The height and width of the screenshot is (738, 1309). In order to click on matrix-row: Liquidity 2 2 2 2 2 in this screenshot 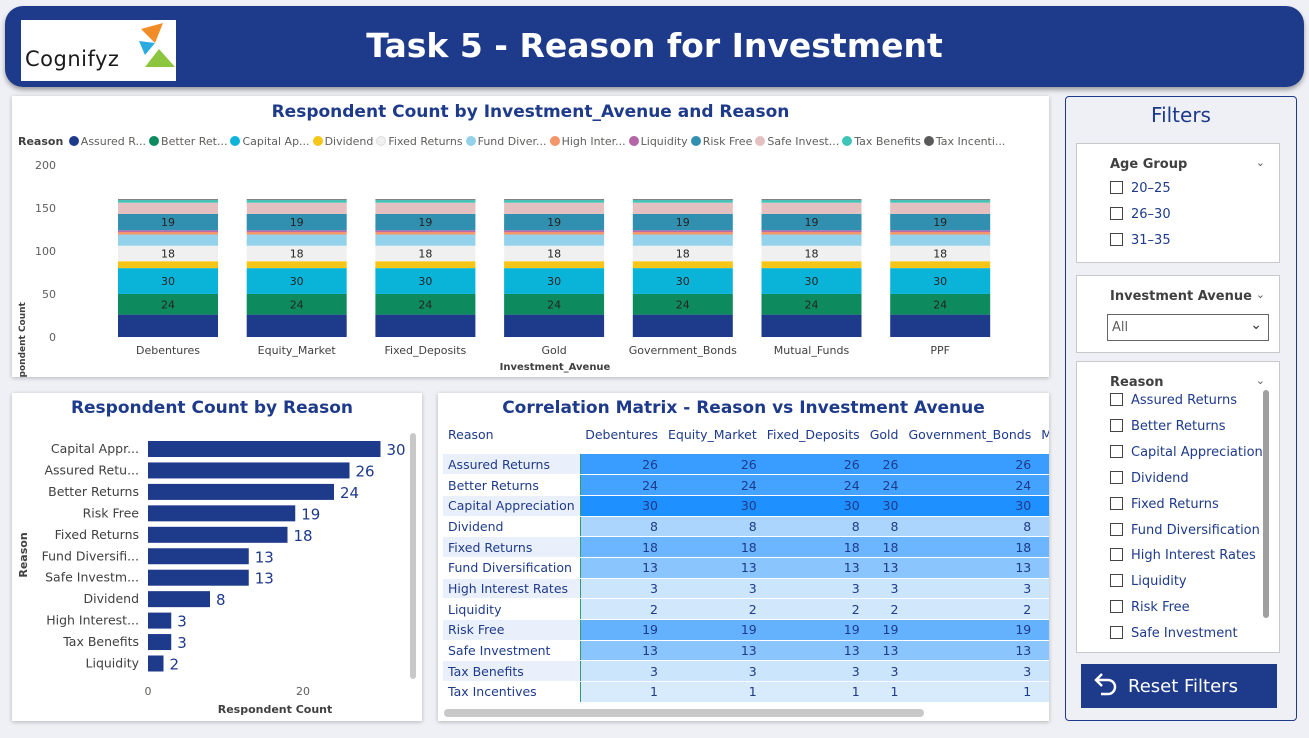, I will do `click(746, 609)`.